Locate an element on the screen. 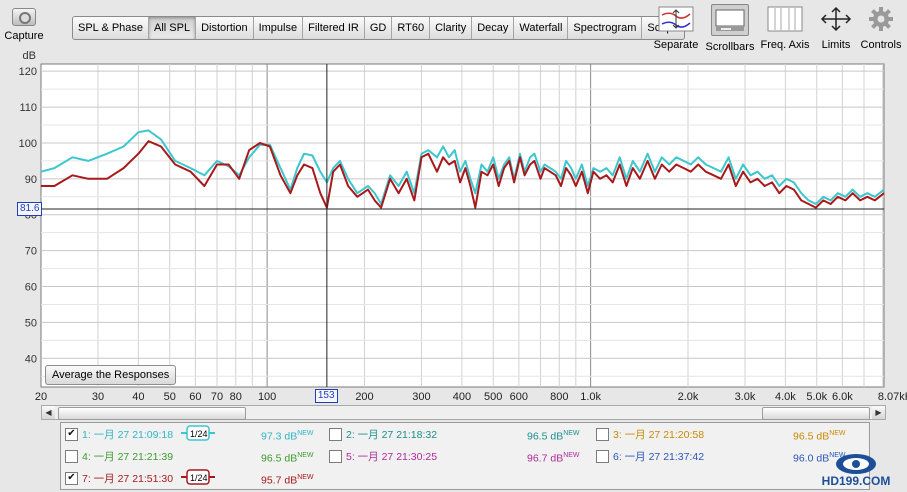 This screenshot has height=492, width=907. x-tick-label: 8.07kHz is located at coordinates (892, 397).